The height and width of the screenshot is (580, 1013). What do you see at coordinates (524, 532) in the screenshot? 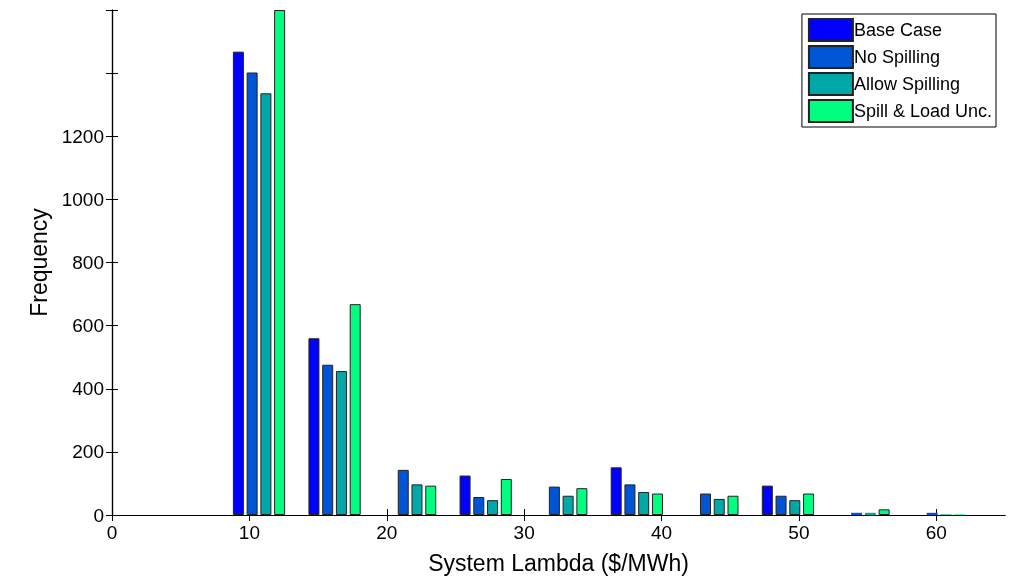
I see `x-tick-label: 30` at bounding box center [524, 532].